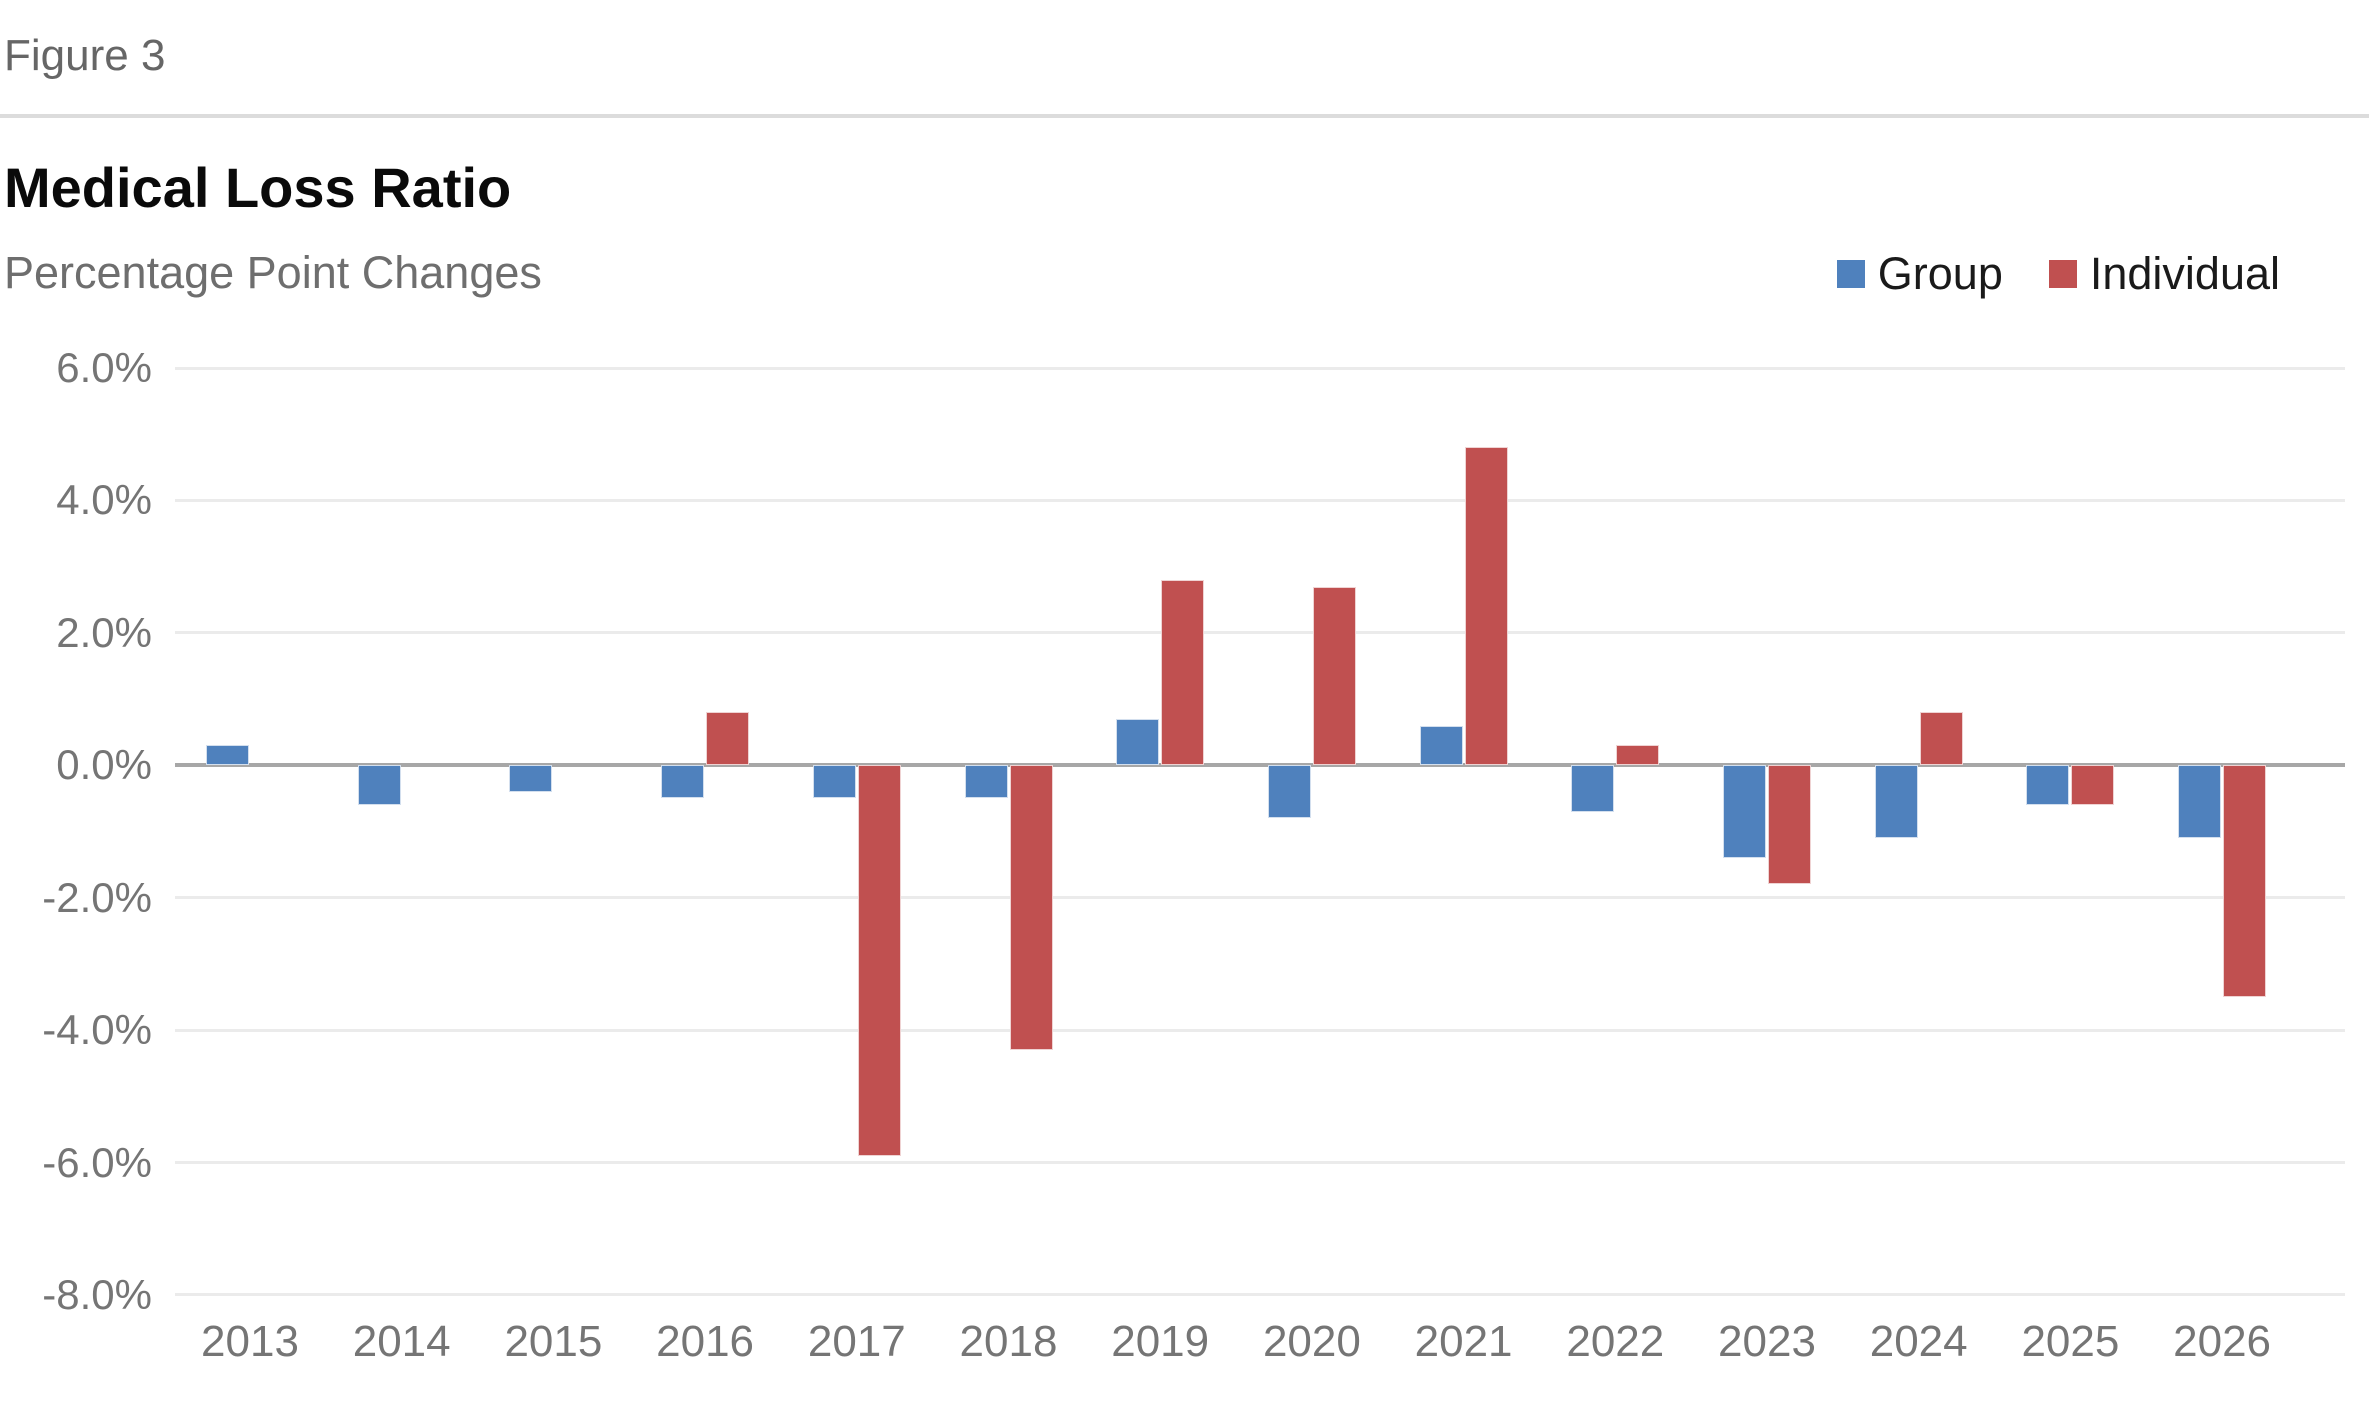 The image size is (2369, 1419). What do you see at coordinates (2222, 1341) in the screenshot?
I see `x-axis-tick-label: 2026` at bounding box center [2222, 1341].